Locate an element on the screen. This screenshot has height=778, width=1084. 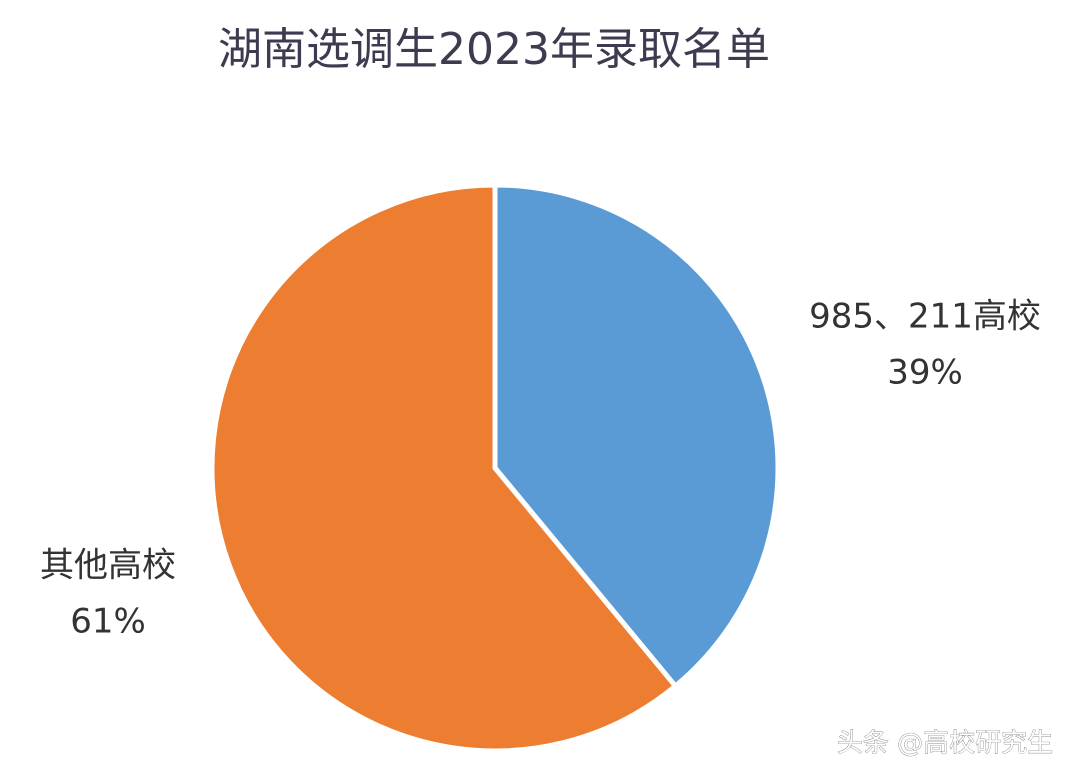
chart-title: 湖南选调生2023年录取名单 is located at coordinates (494, 49).